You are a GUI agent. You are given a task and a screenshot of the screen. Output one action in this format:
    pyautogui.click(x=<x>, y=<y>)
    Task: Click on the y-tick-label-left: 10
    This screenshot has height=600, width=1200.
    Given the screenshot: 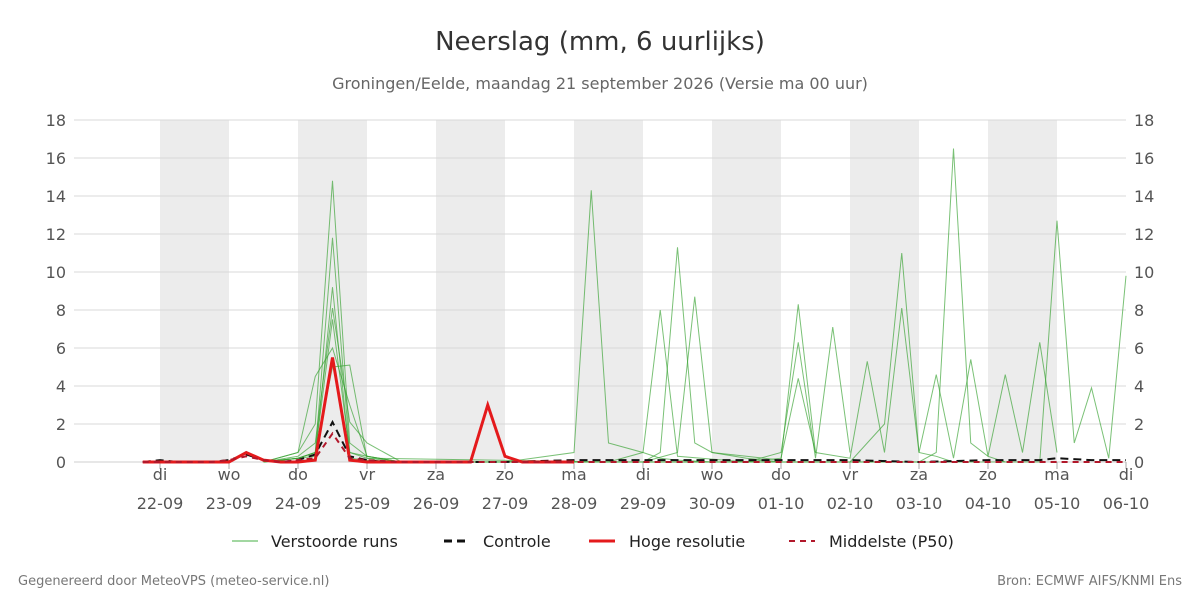 What is the action you would take?
    pyautogui.click(x=56, y=272)
    